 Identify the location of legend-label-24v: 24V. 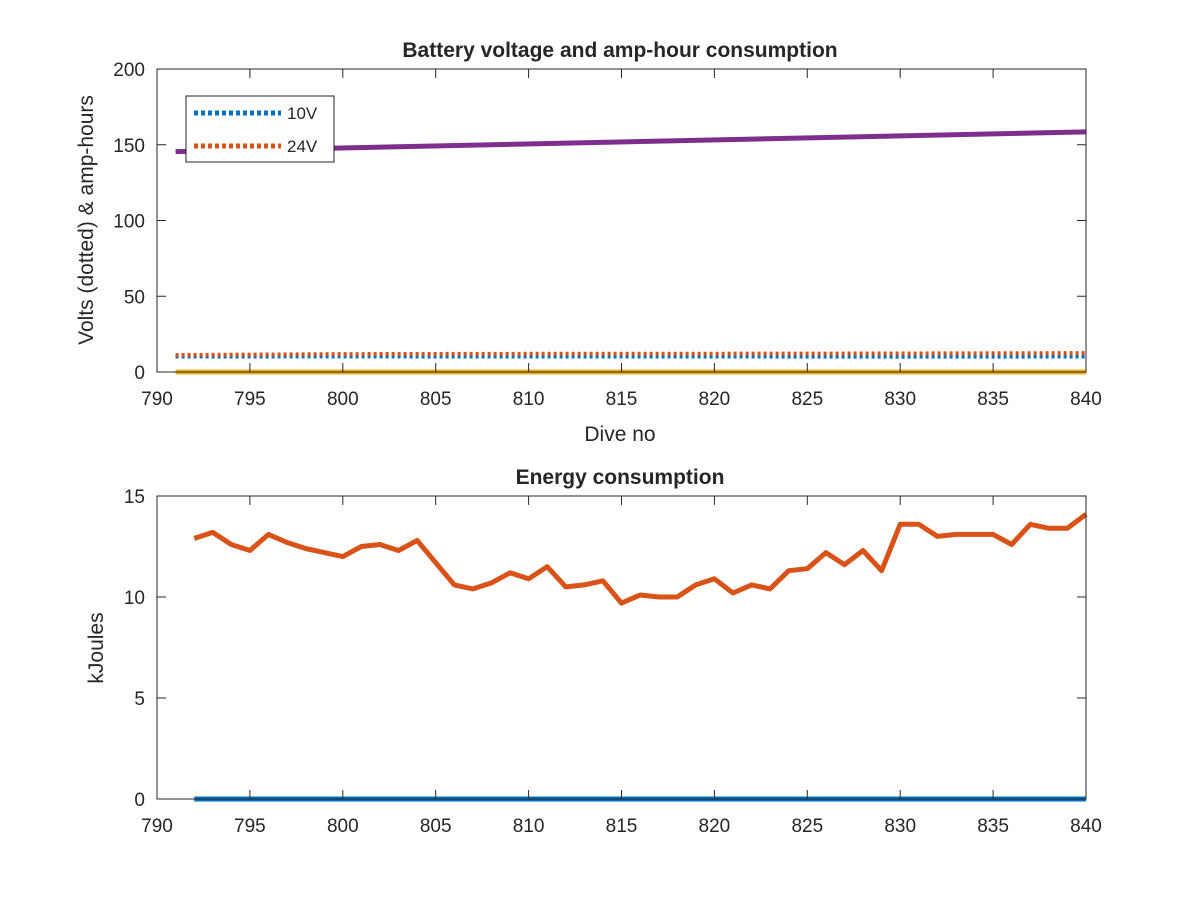
(302, 146).